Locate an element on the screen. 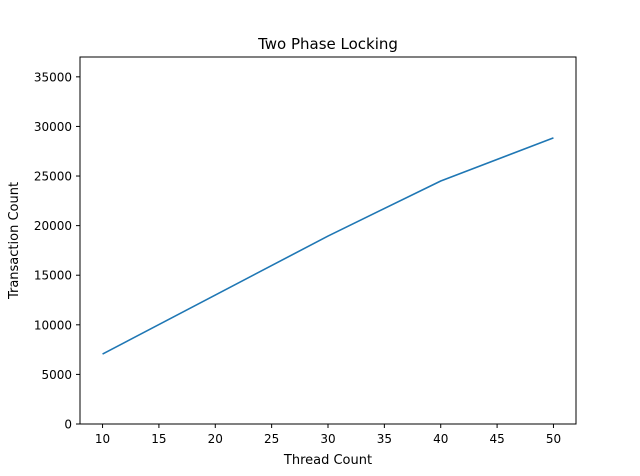  x-tick-label: 30 is located at coordinates (327, 439).